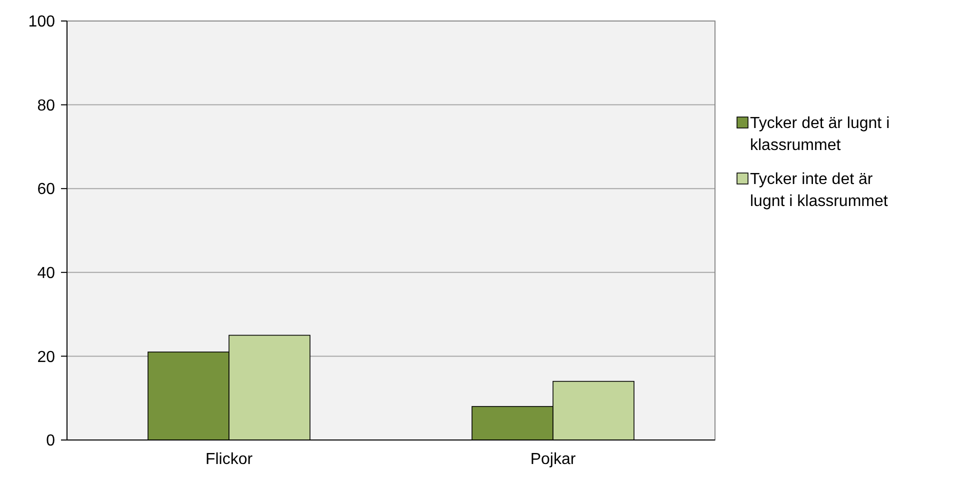 This screenshot has width=980, height=481. I want to click on y-tick-label: 0, so click(51, 441).